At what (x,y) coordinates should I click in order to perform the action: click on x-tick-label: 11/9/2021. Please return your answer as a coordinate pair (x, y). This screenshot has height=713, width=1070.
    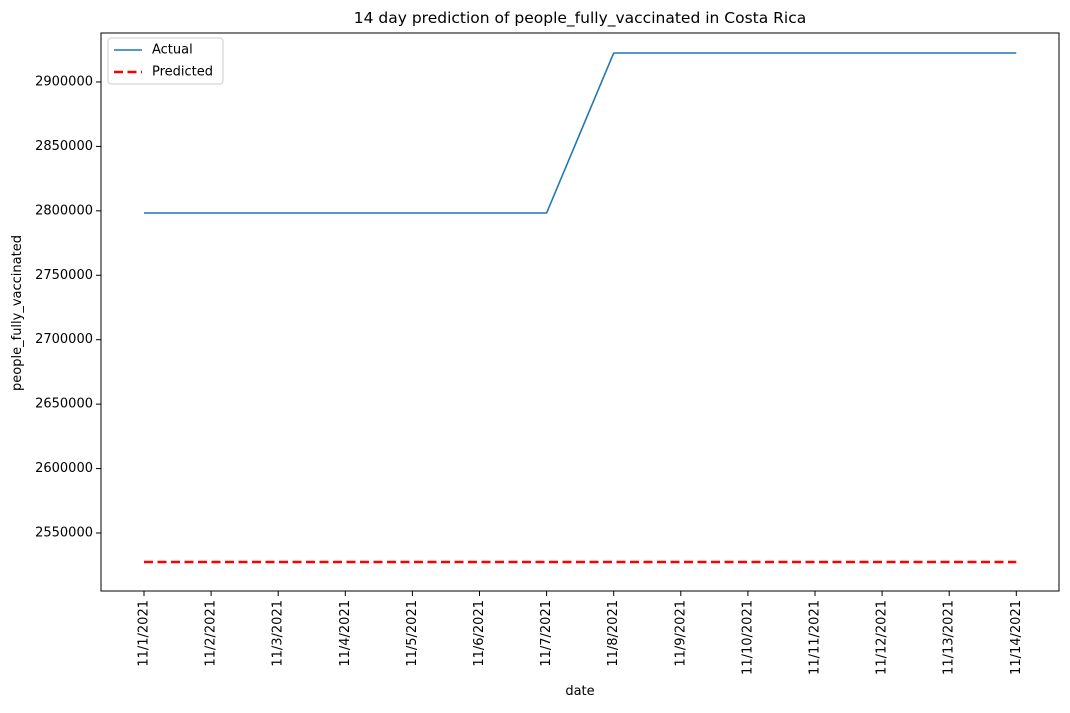
    Looking at the image, I should click on (680, 633).